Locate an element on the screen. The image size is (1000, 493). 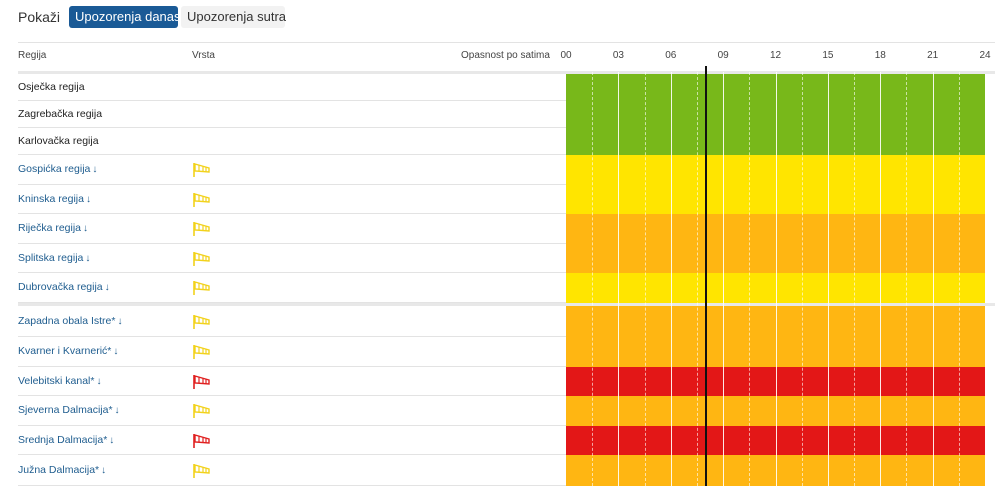
table-row: Gospićka regija ↓ is located at coordinates (292, 170).